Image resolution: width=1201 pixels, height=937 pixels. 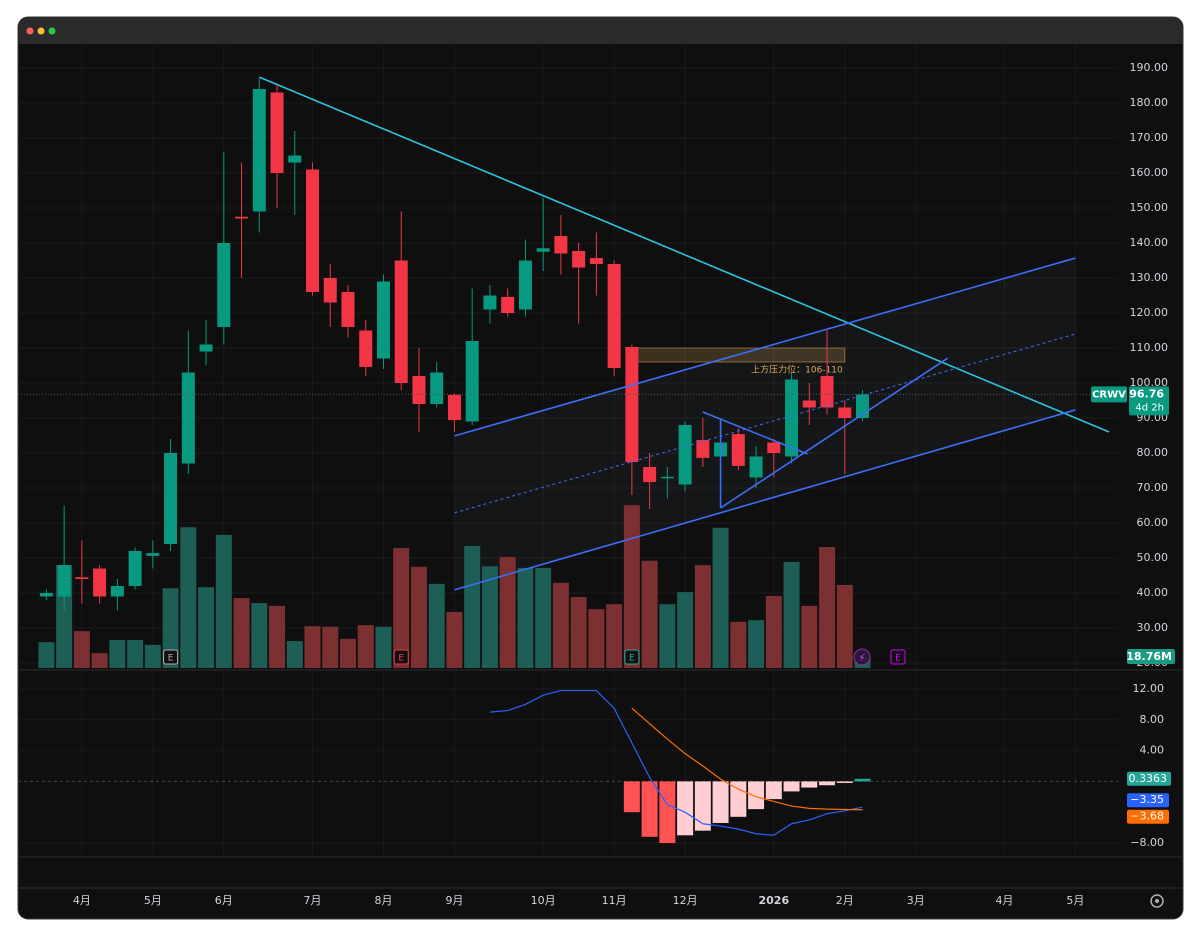 What do you see at coordinates (82, 900) in the screenshot?
I see `x-tick-label: 4月` at bounding box center [82, 900].